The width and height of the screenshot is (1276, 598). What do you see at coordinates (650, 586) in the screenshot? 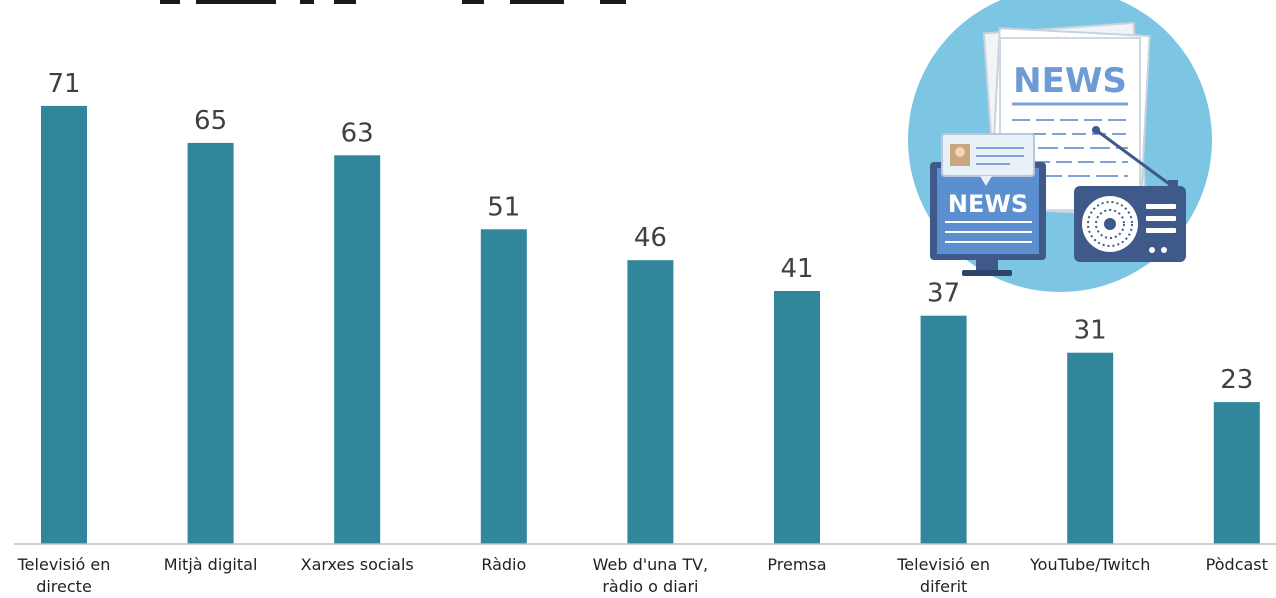
I see `category-label-4-line-1: ràdio o diari` at bounding box center [650, 586].